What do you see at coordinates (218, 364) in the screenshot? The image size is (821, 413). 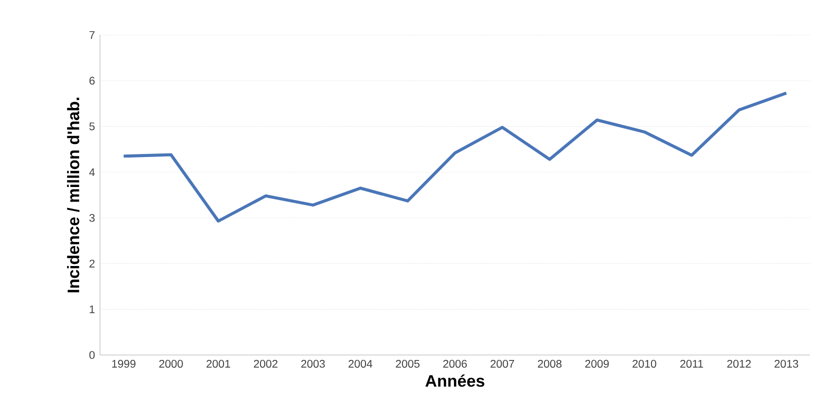 I see `x-tick-label: 2001` at bounding box center [218, 364].